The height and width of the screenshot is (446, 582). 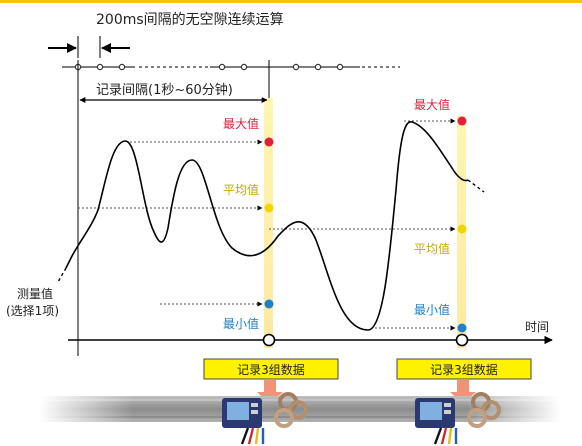 I want to click on avg-label-1: 平均值, so click(x=241, y=189).